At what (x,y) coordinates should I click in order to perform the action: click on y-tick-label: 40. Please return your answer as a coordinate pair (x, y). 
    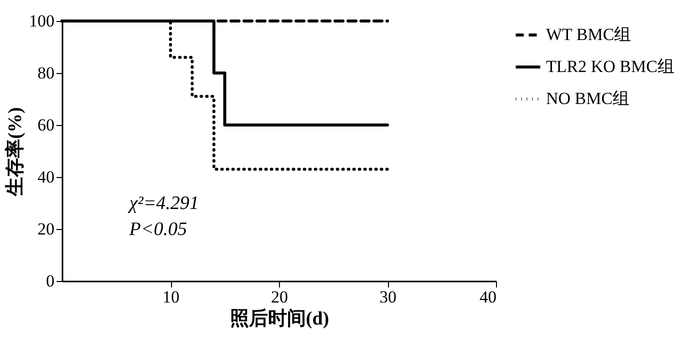
    Looking at the image, I should click on (46, 177).